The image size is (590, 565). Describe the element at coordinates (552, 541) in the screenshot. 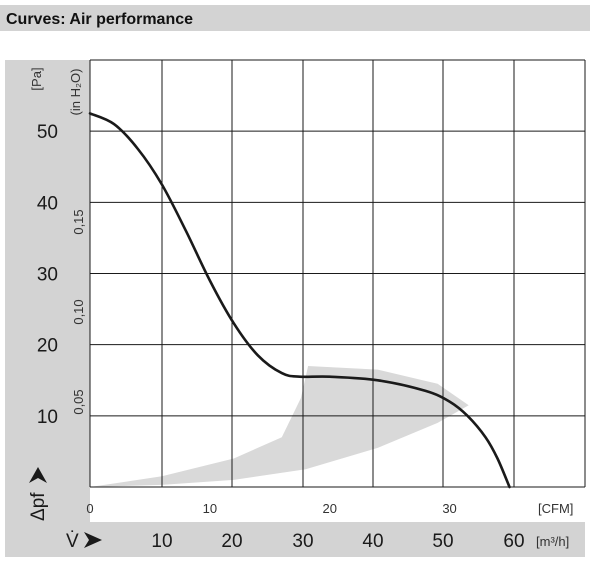

I see `x-unit-m3h: [m³/h]` at that location.